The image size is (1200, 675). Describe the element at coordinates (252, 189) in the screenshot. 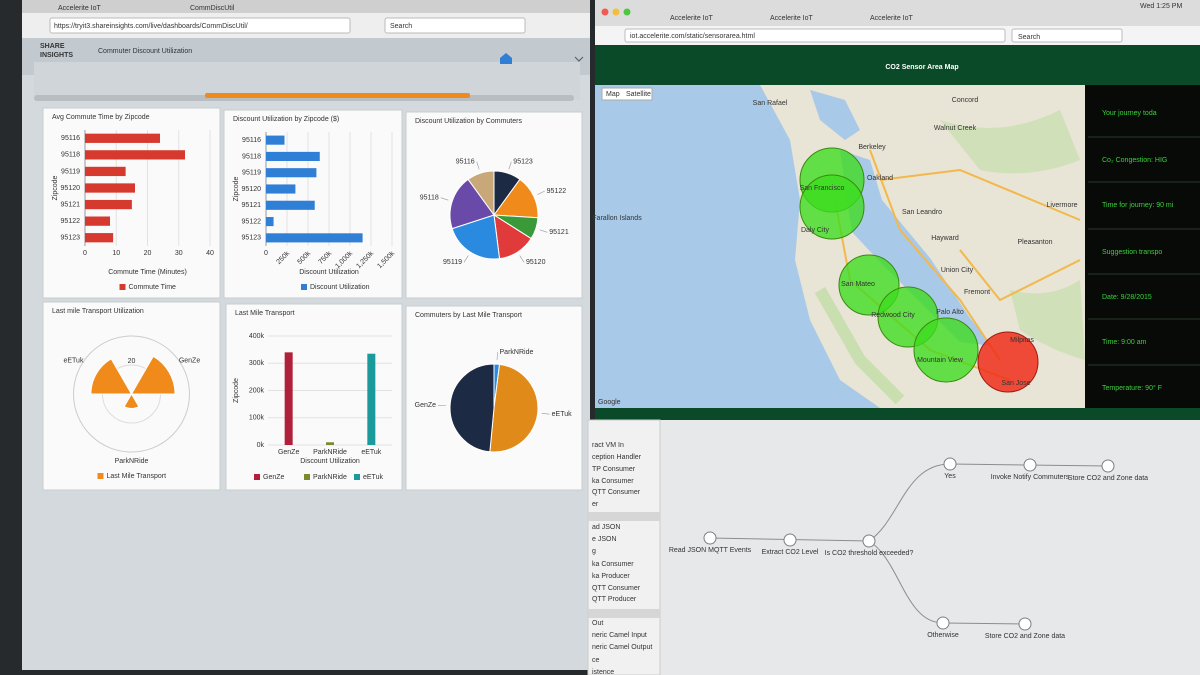

I see `y-tick-label: 95120` at that location.